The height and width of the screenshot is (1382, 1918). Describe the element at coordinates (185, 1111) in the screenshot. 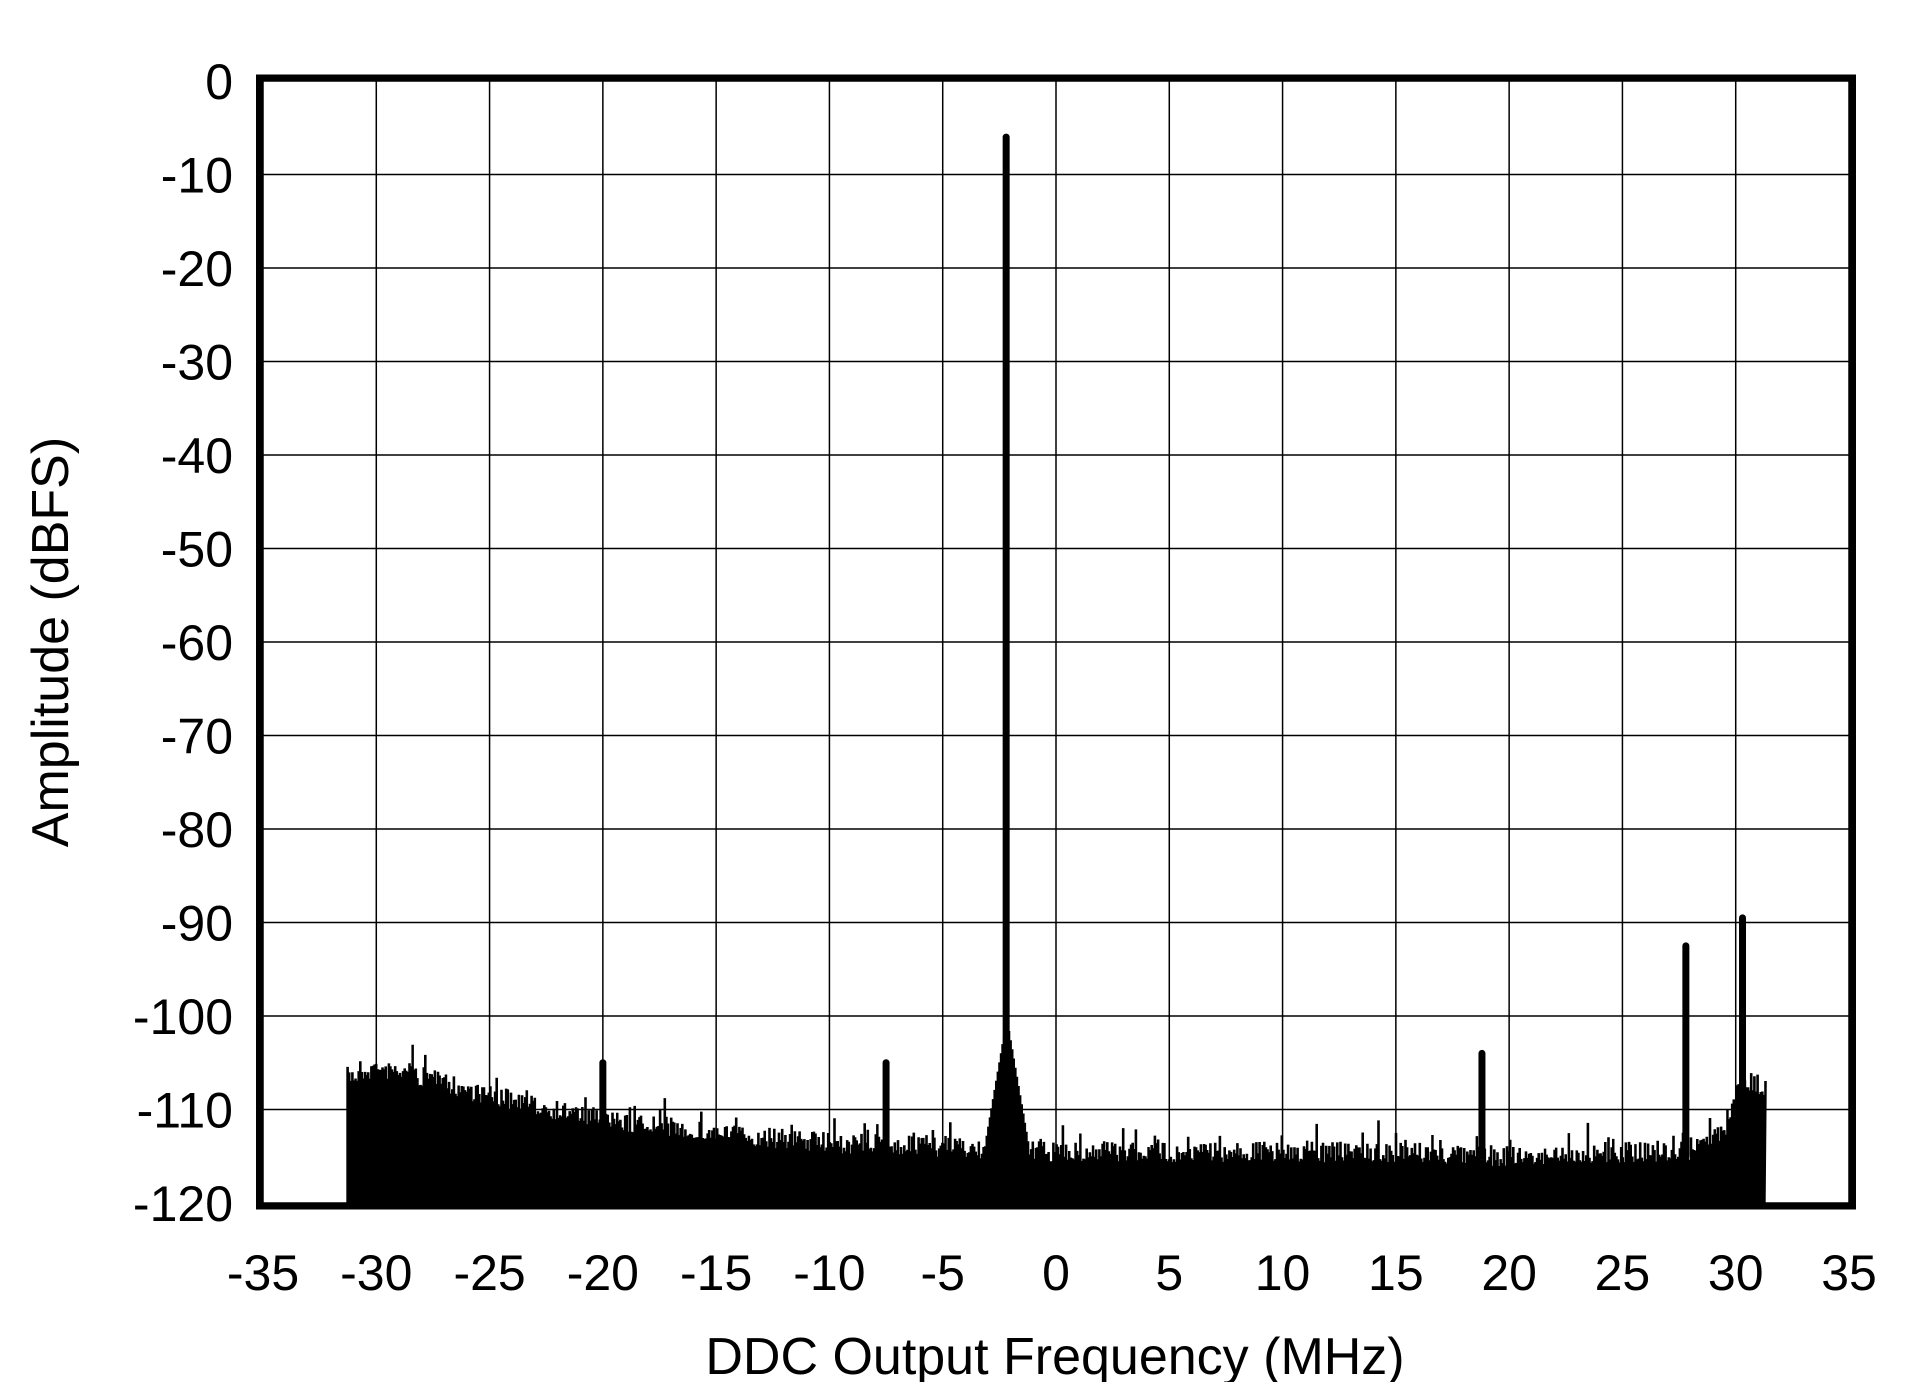

I see `y-tick-label: -110` at that location.